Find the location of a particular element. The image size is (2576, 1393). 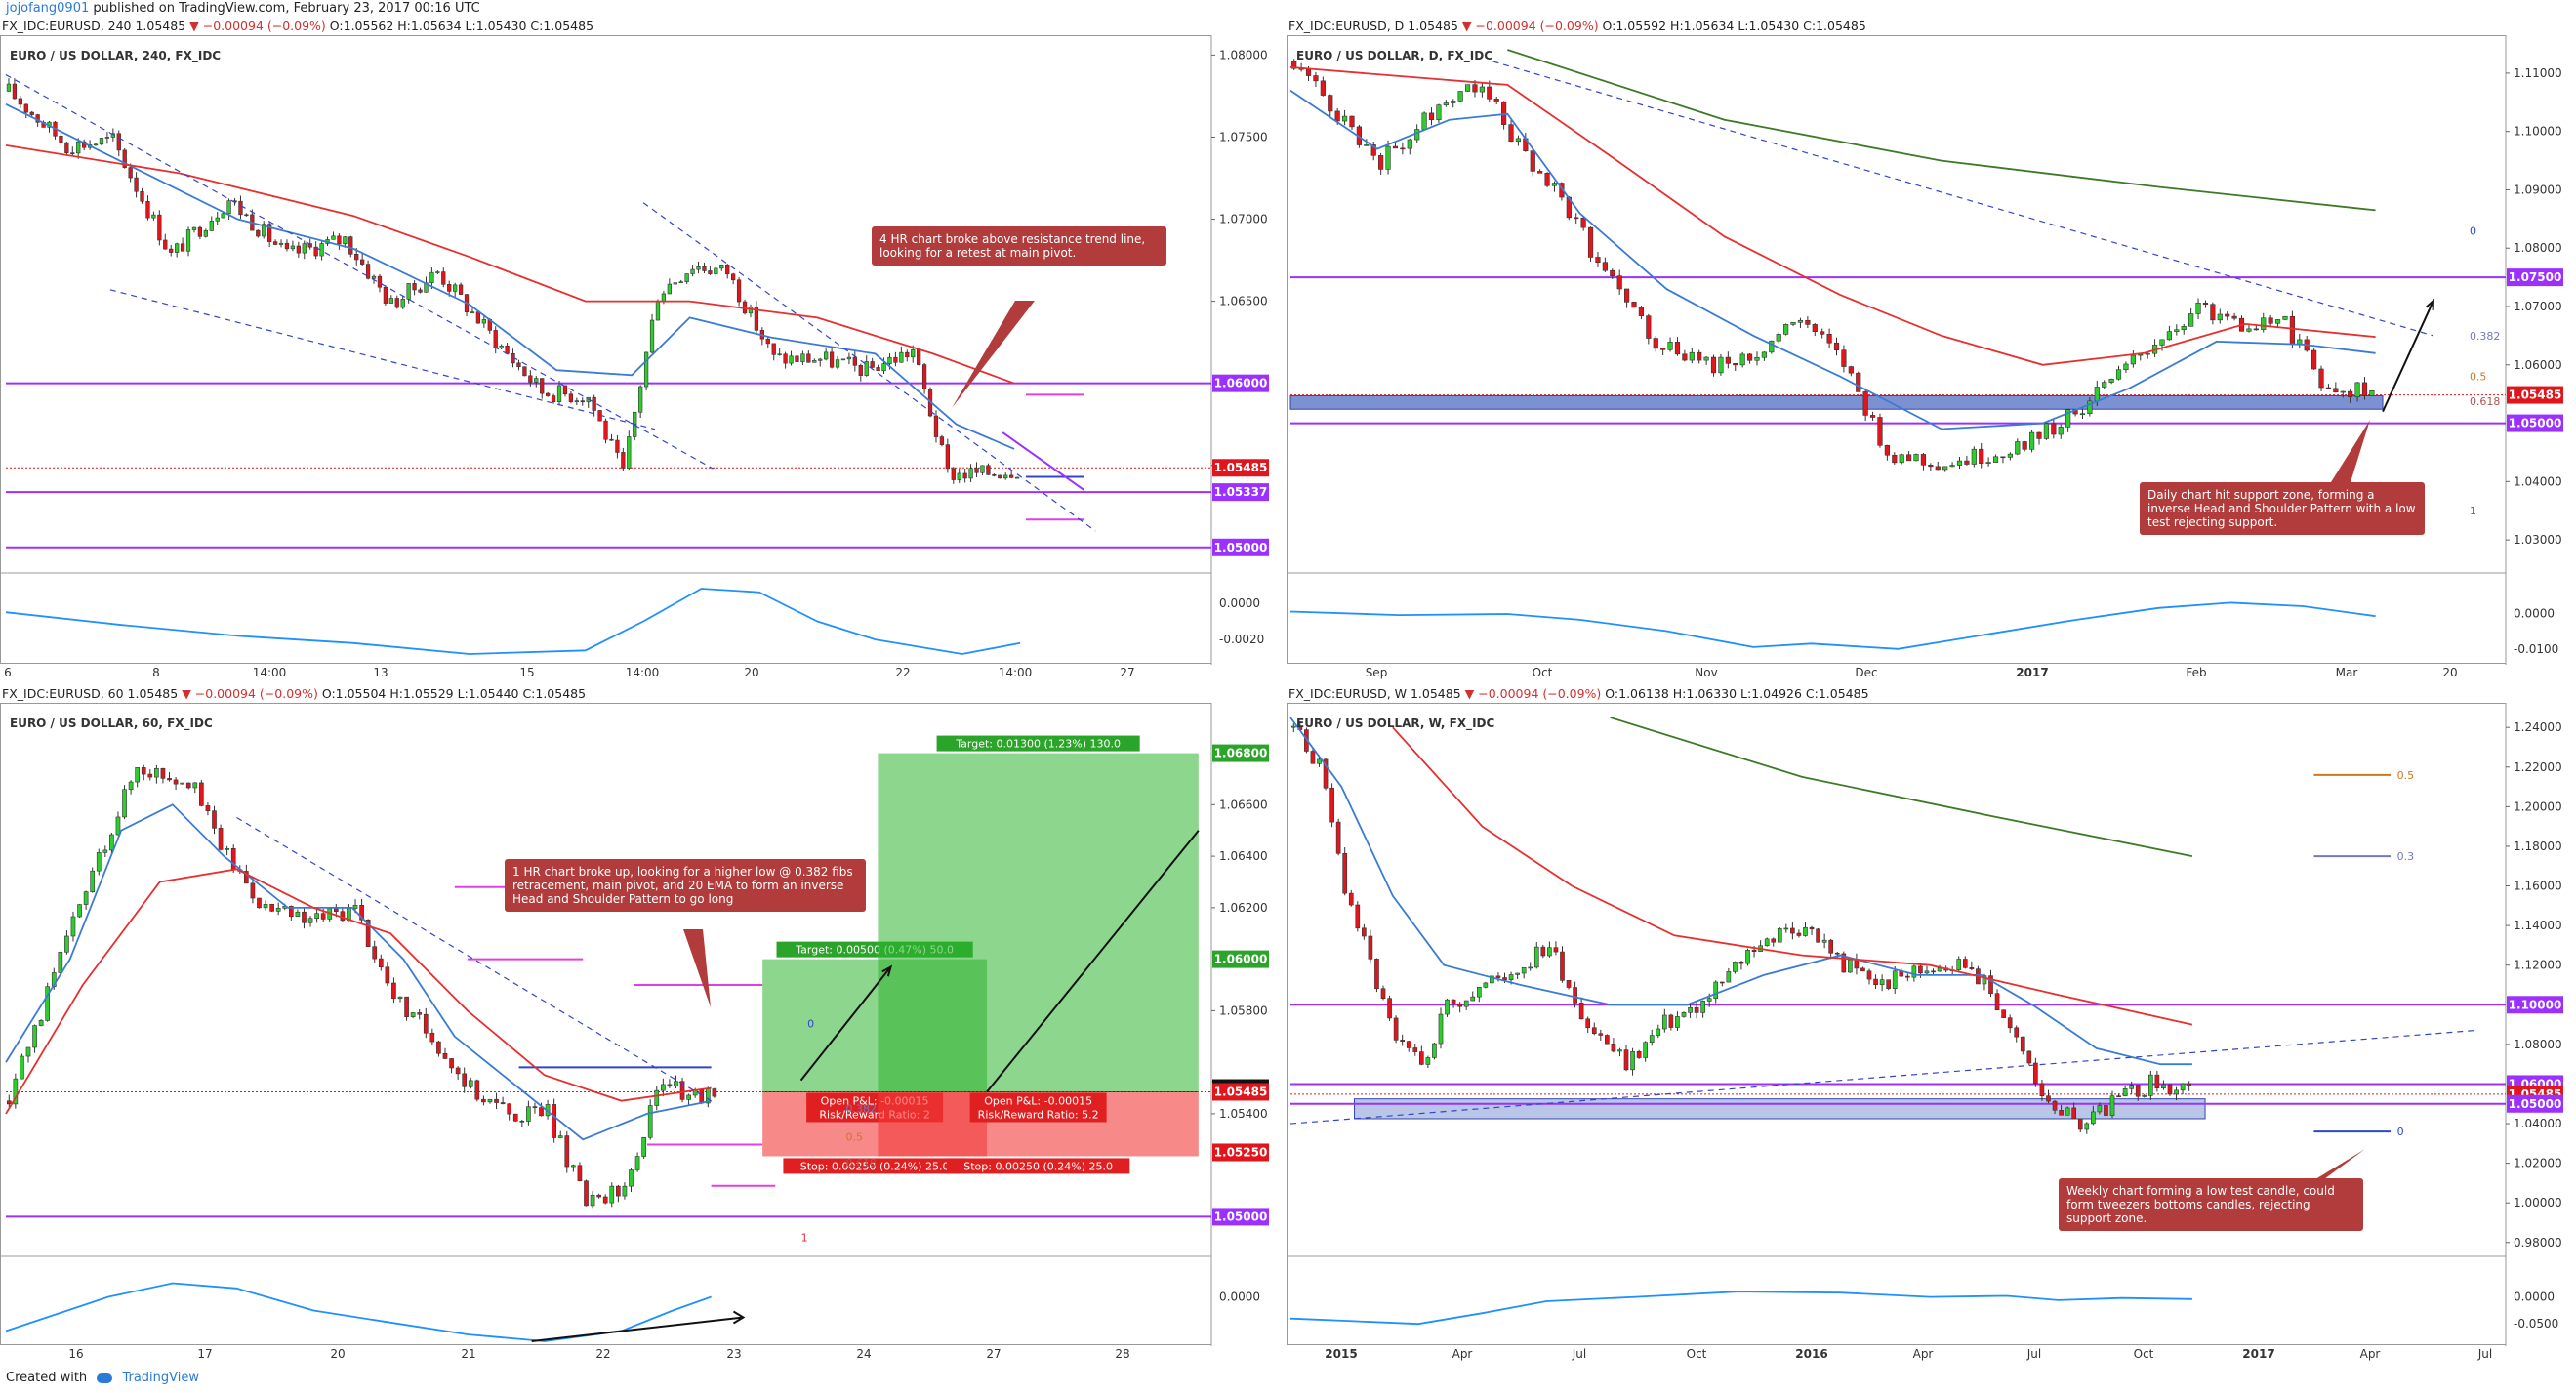

x-tick-label: 20 is located at coordinates (2449, 673).